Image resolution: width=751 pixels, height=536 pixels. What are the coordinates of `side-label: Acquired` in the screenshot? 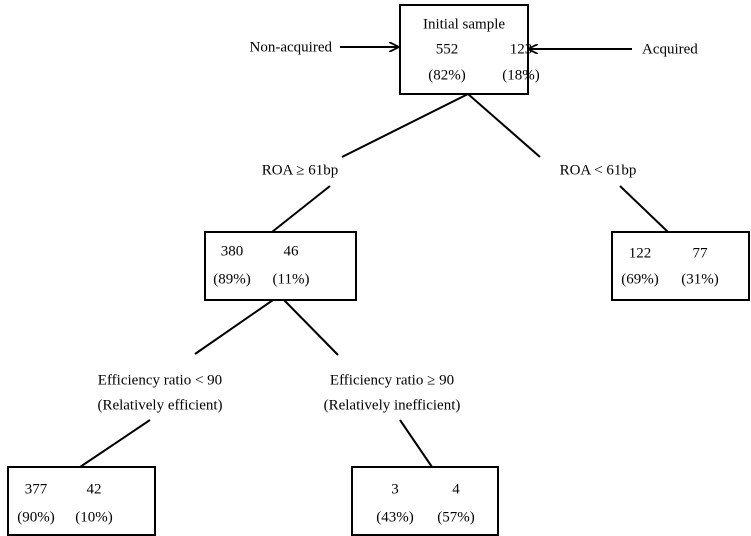 It's located at (670, 49).